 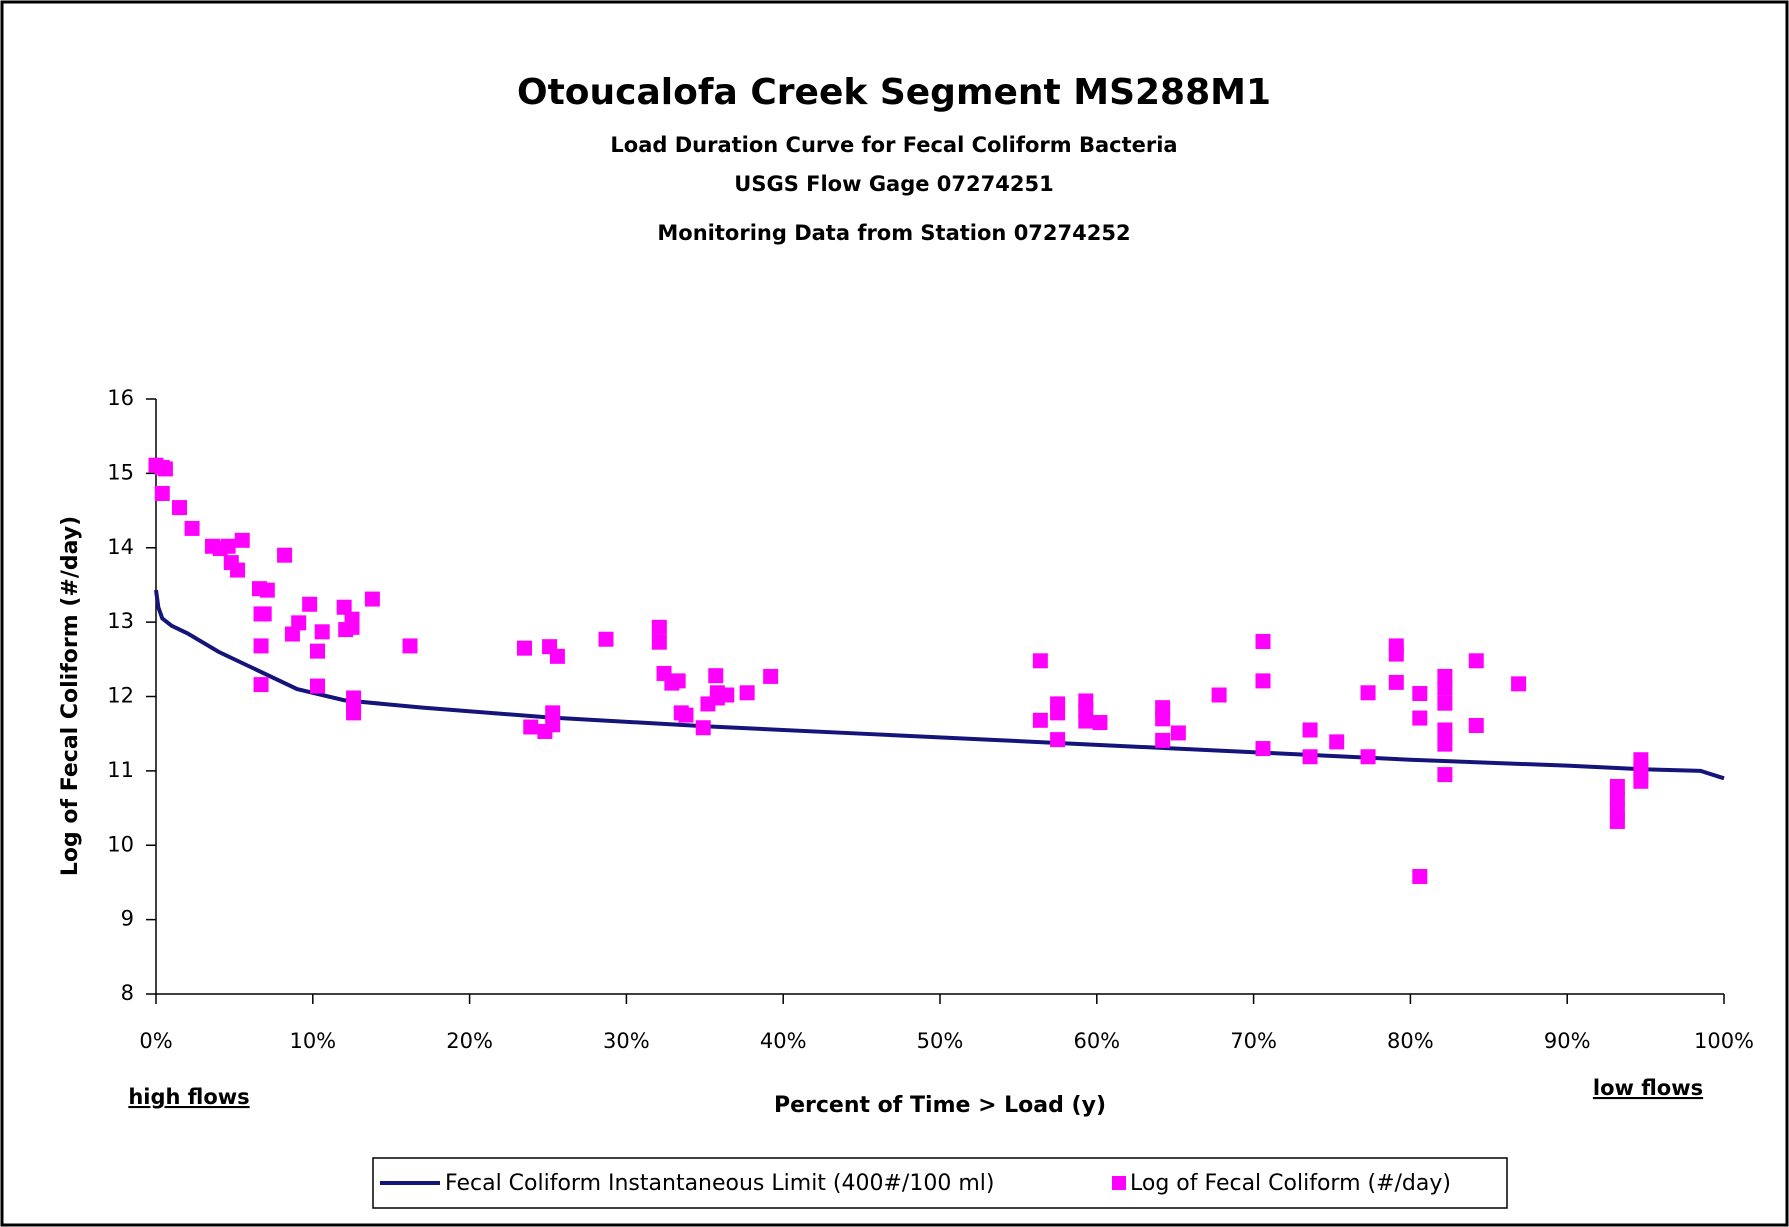 What do you see at coordinates (188, 1097) in the screenshot?
I see `annotation: high flows` at bounding box center [188, 1097].